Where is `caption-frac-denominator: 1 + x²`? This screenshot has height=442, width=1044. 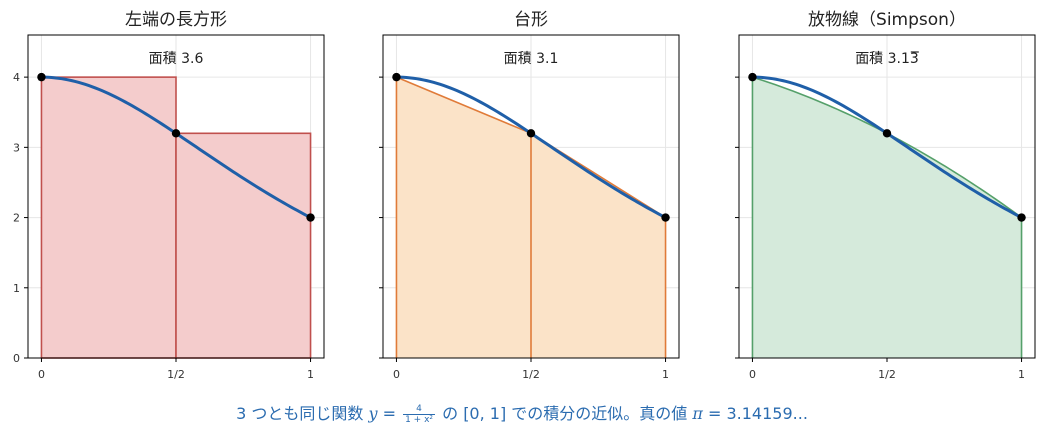 caption-frac-denominator: 1 + x² is located at coordinates (419, 420).